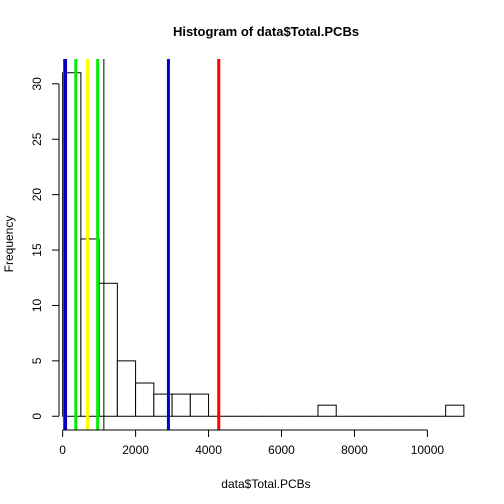 Image resolution: width=504 pixels, height=504 pixels. Describe the element at coordinates (37, 305) in the screenshot. I see `y-tick-label: 10` at that location.